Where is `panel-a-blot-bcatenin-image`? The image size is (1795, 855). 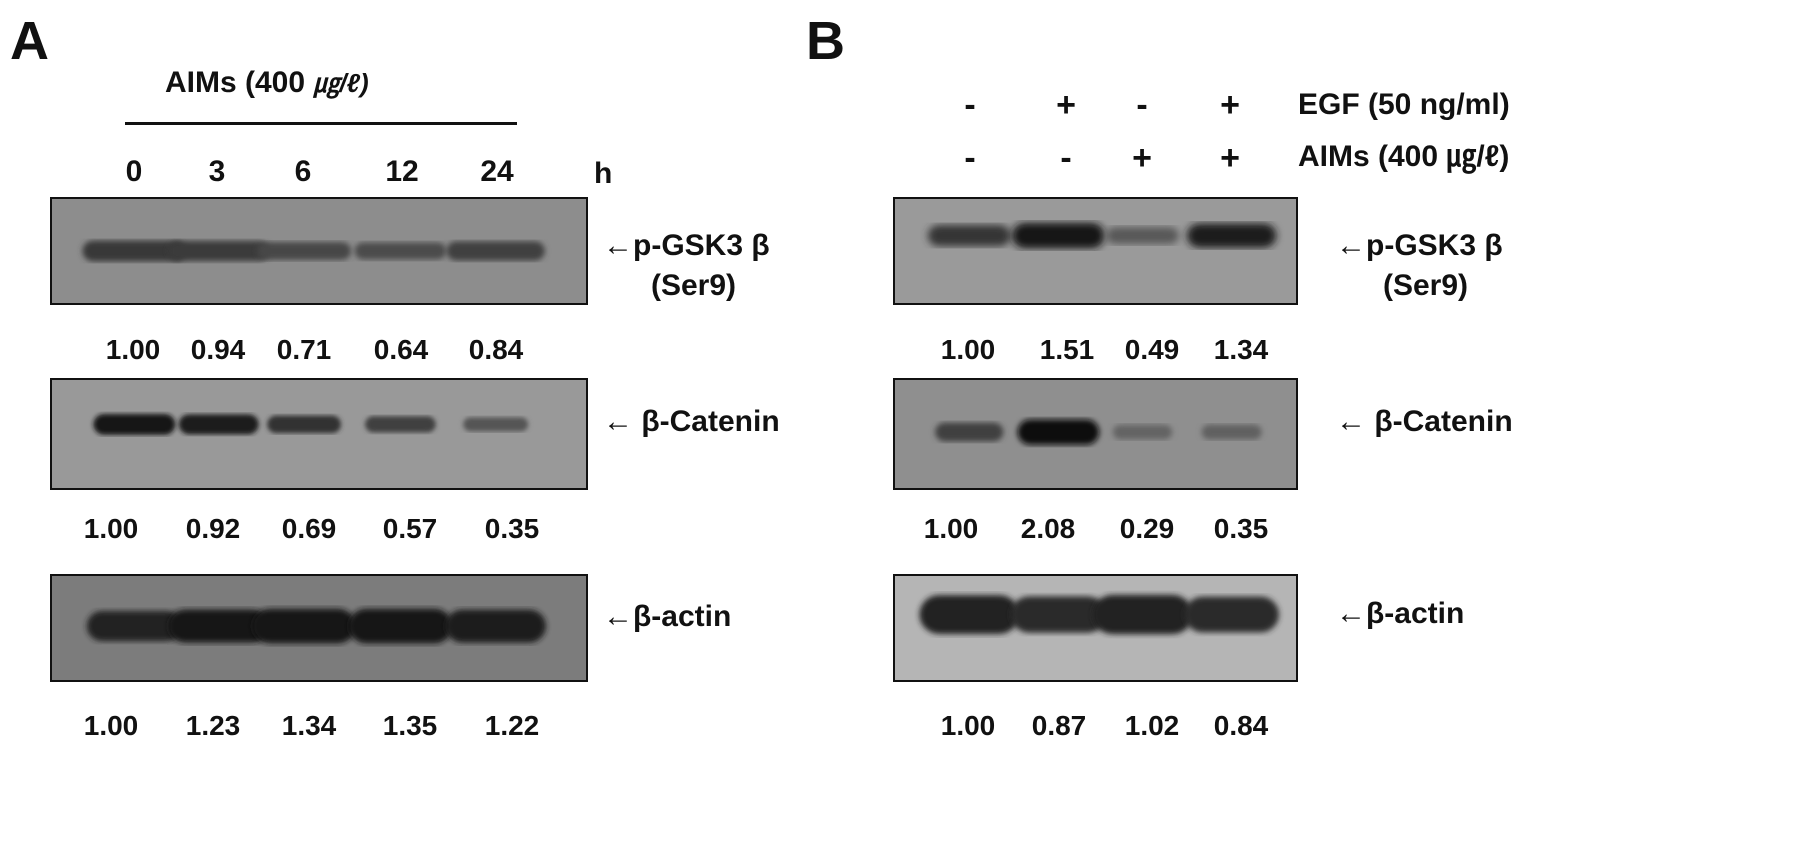
panel-a-blot-bcatenin-image is located at coordinates (311, 424).